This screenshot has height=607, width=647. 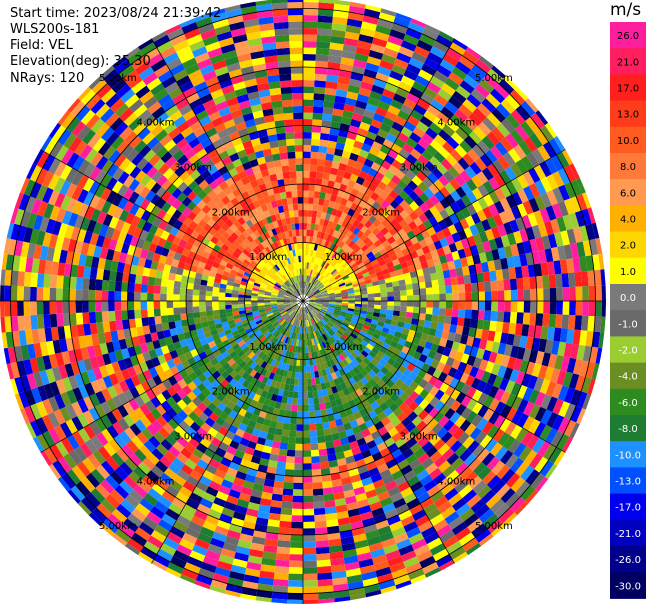 I want to click on colorbar-tick-label: -17.0, so click(x=628, y=508).